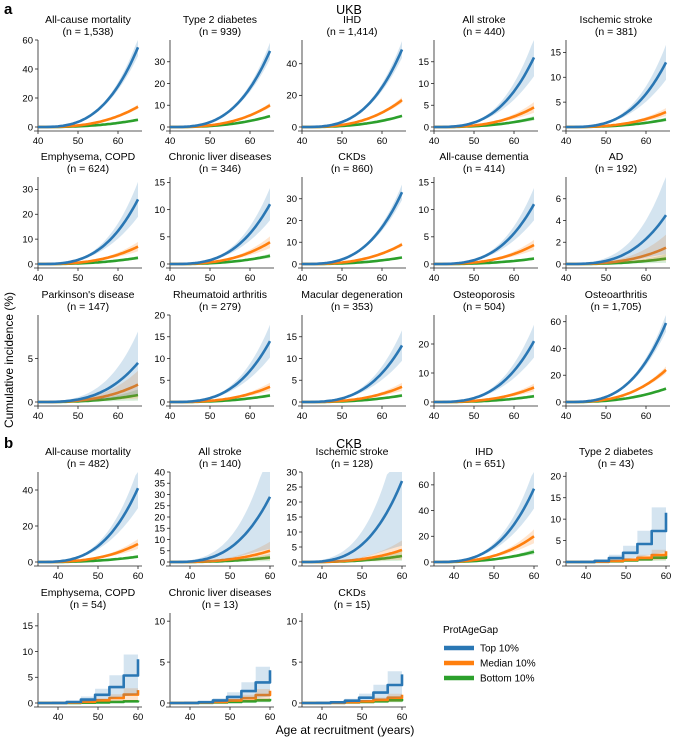 This screenshot has width=685, height=739. What do you see at coordinates (220, 20) in the screenshot?
I see `panel-title: Type 2 diabetes` at bounding box center [220, 20].